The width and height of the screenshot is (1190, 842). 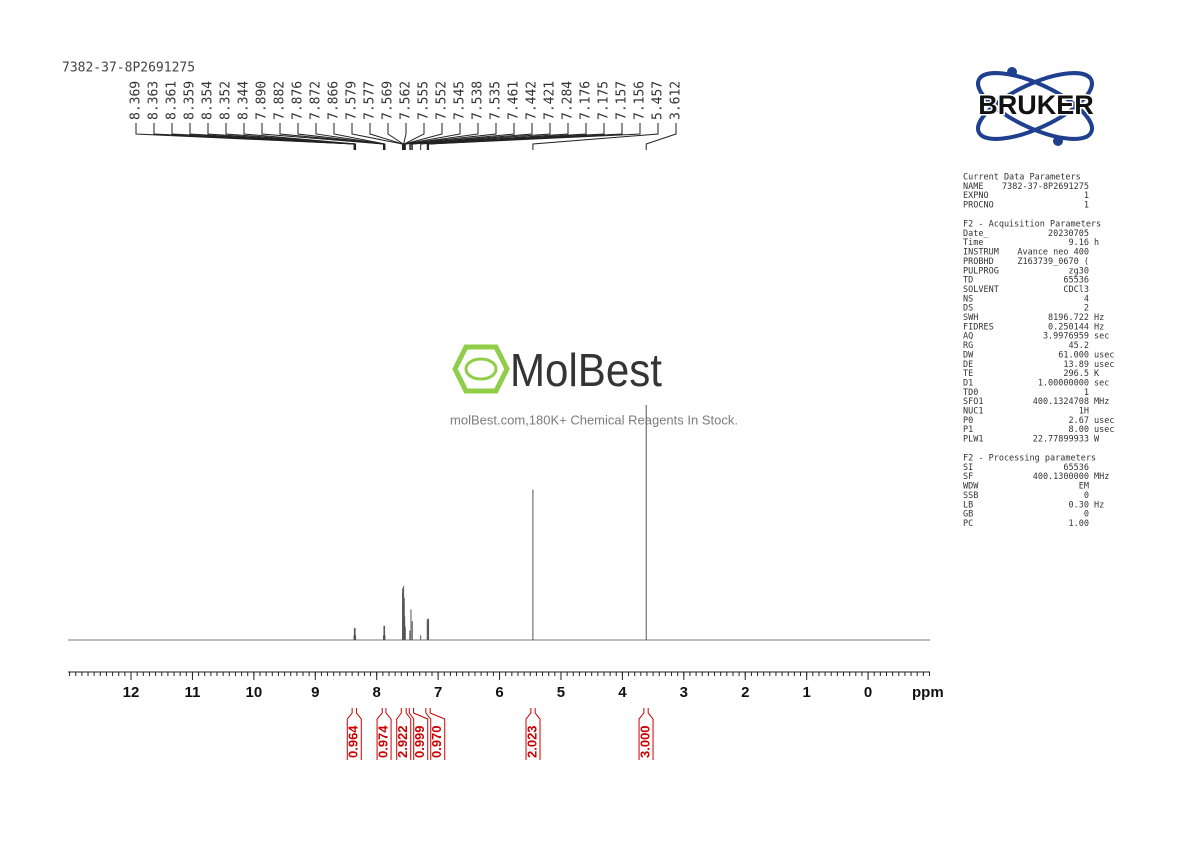 I want to click on param-key: P0, so click(x=968, y=421).